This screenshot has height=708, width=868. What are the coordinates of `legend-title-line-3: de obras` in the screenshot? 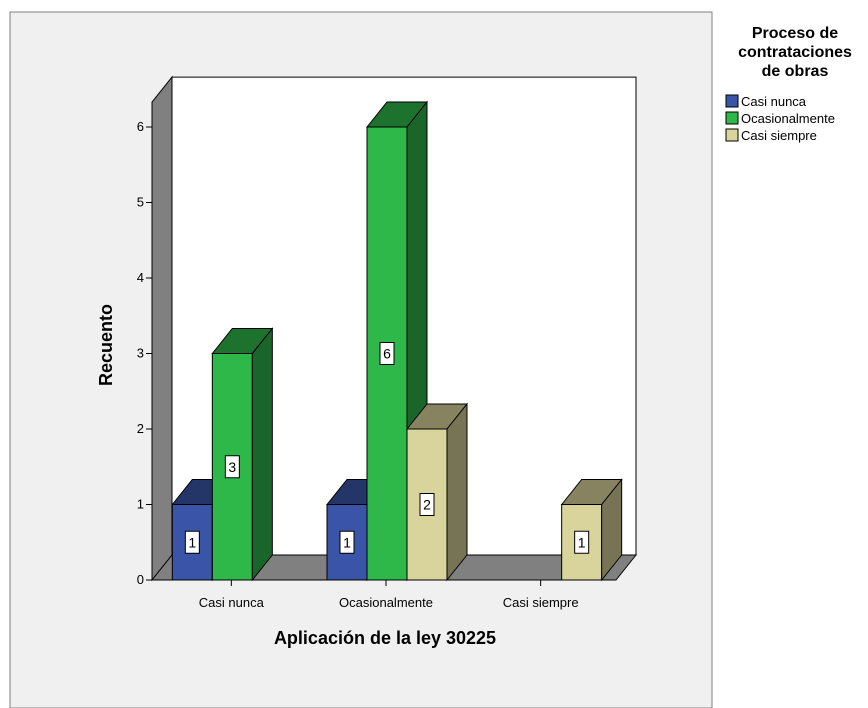 It's located at (795, 71).